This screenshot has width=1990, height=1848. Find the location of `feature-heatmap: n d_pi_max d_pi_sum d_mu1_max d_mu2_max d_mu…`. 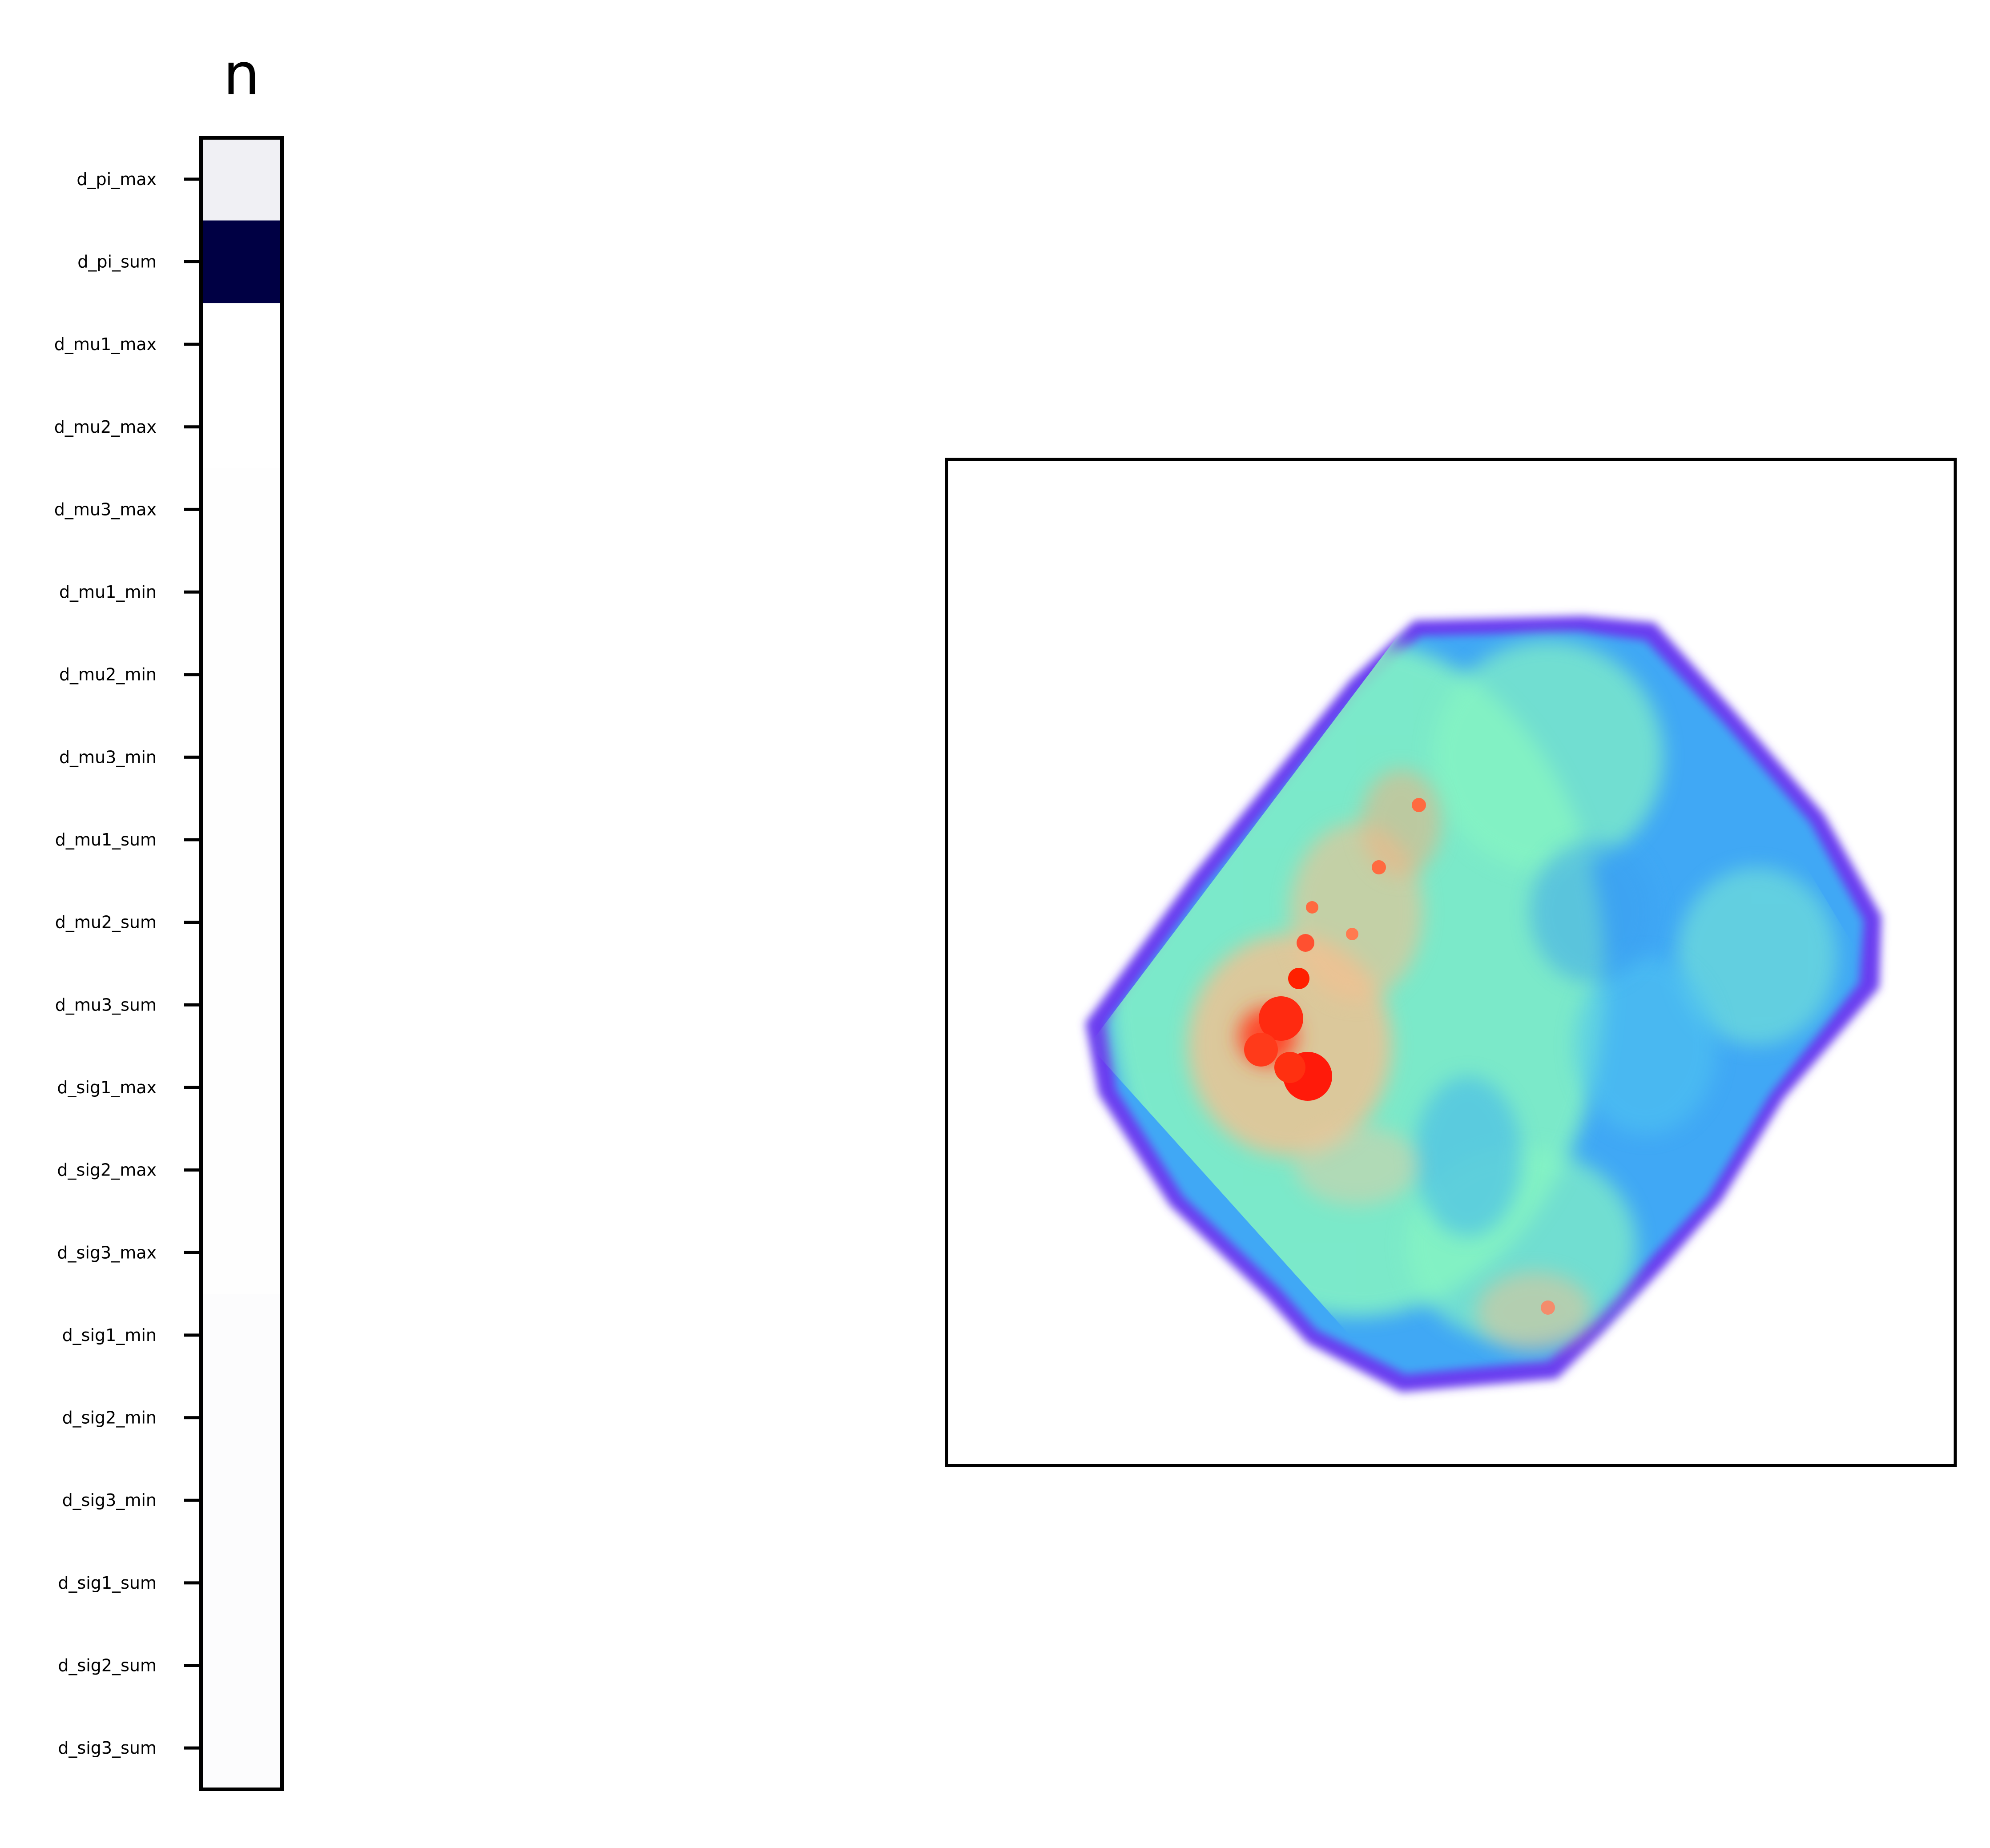

feature-heatmap: n d_pi_max d_pi_sum d_mu1_max d_mu2_max d_mu… is located at coordinates (169, 916).